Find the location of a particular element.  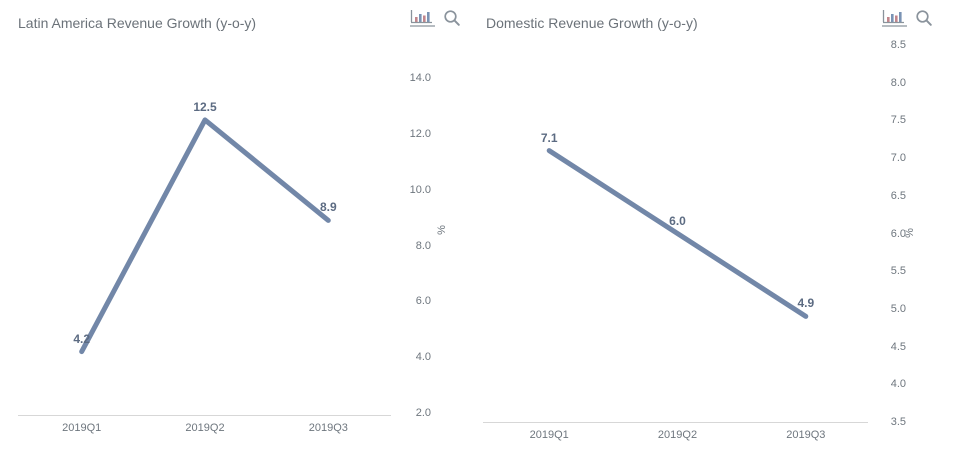

y-tick-label: 7.0 is located at coordinates (898, 158).